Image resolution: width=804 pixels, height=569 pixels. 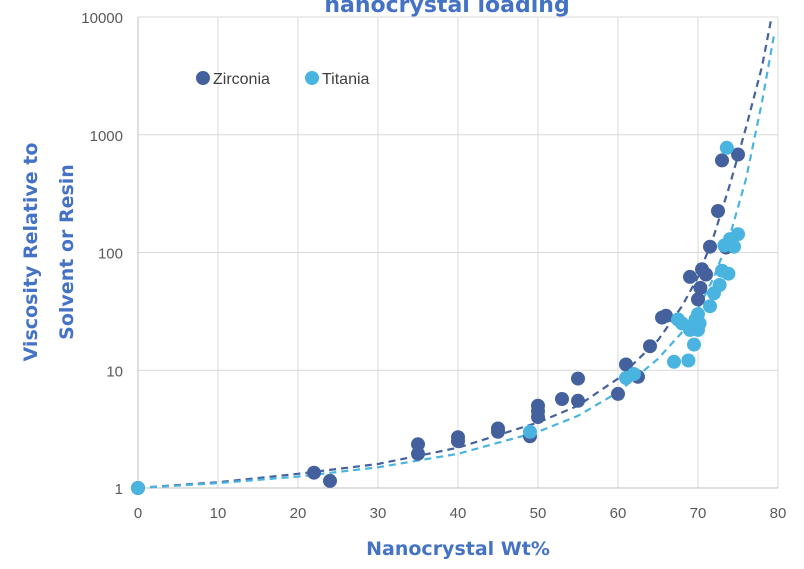 I want to click on x-tick-label: 80, so click(x=778, y=513).